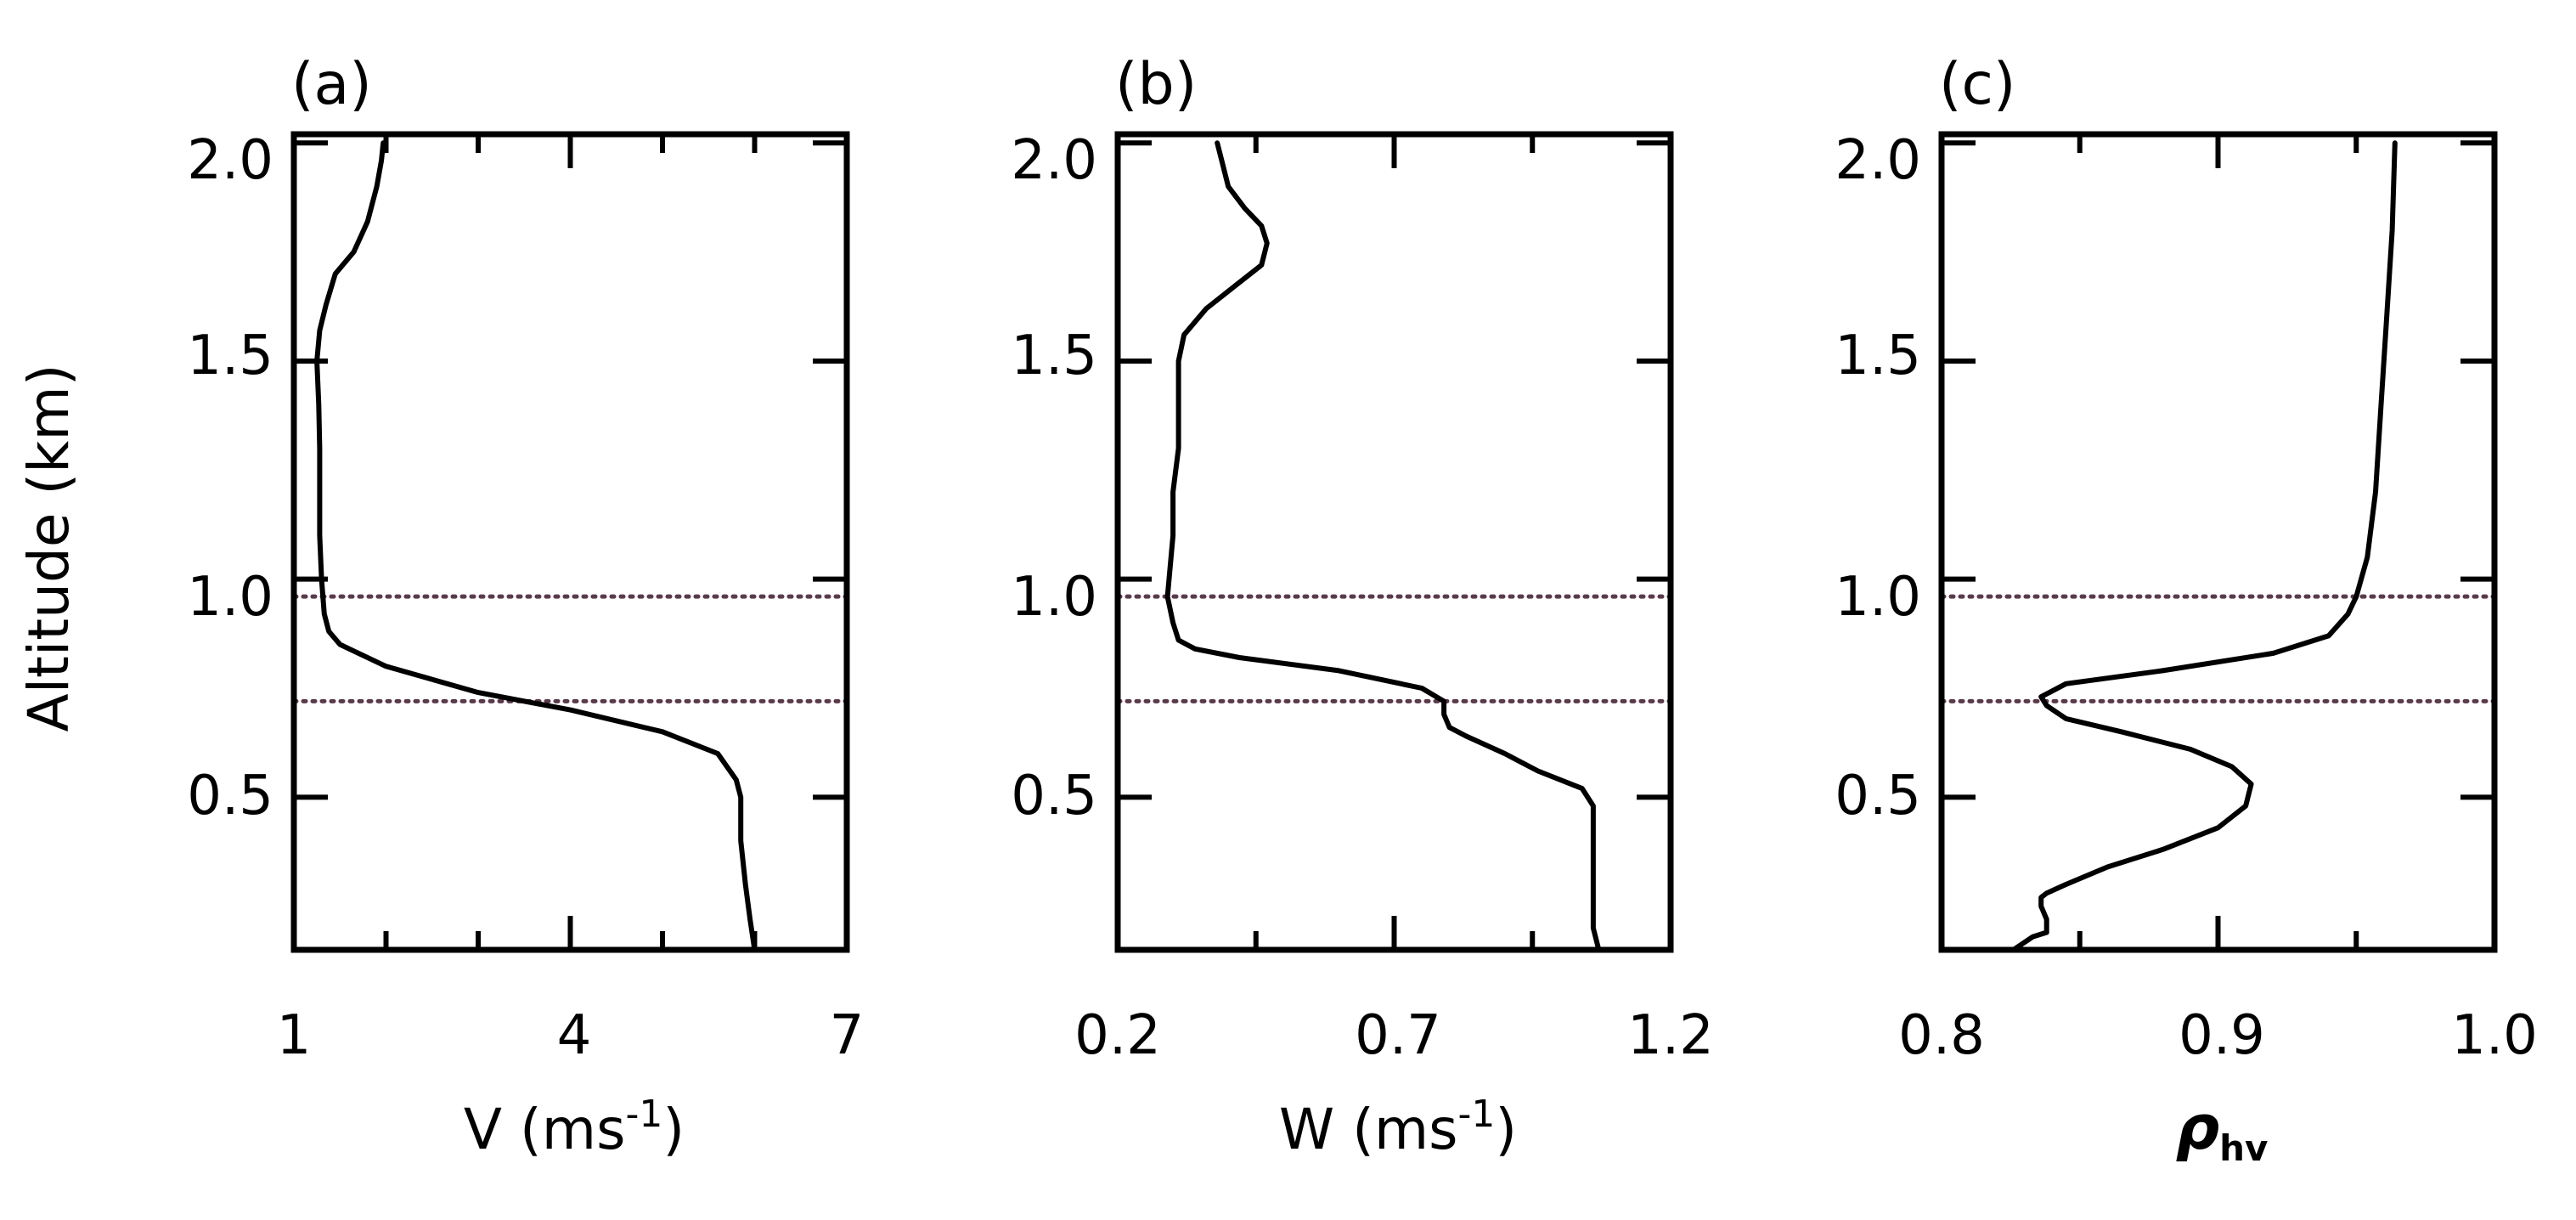 This screenshot has height=1220, width=2576. Describe the element at coordinates (49, 548) in the screenshot. I see `y-axis-title: Altitude (km)` at that location.